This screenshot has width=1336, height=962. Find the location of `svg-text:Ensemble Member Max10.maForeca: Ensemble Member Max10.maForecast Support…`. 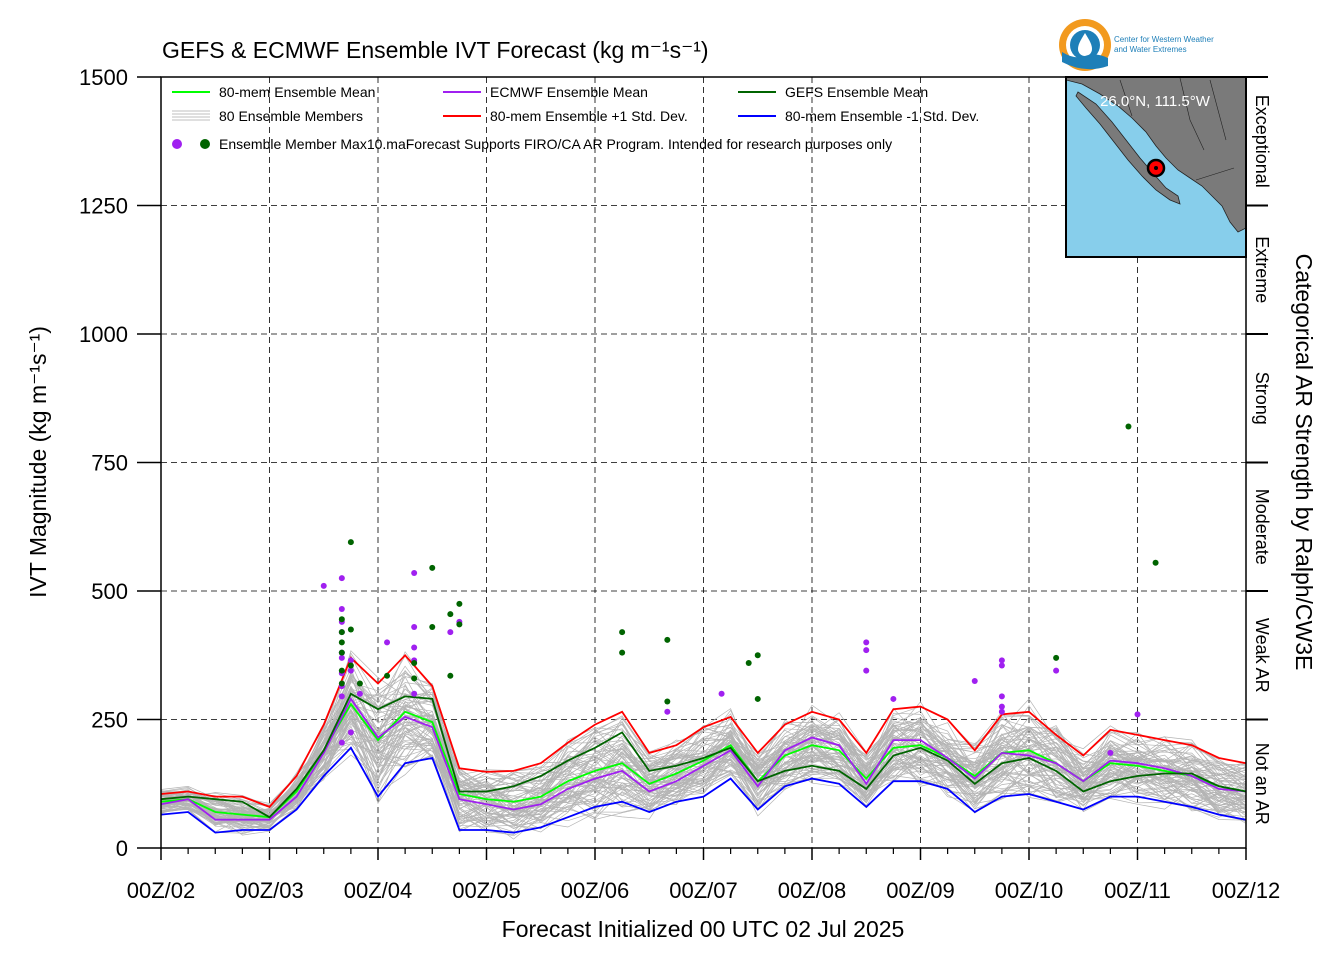

svg-text:Ensemble Member Max10.maForeca: Ensemble Member Max10.maForecast Support… is located at coordinates (555, 144).